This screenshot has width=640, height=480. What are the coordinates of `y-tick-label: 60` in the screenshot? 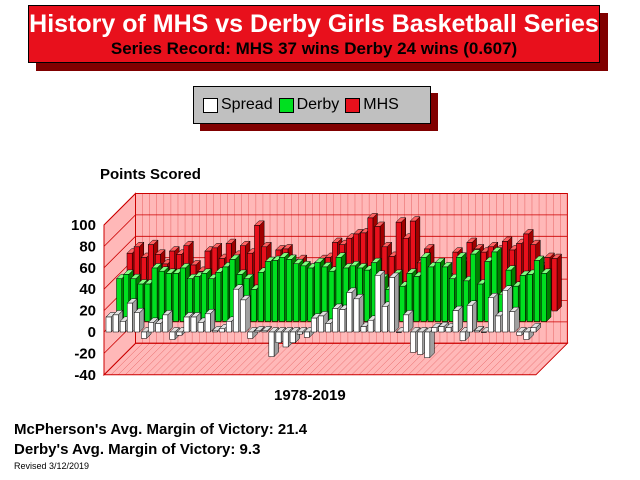 It's located at (87, 268).